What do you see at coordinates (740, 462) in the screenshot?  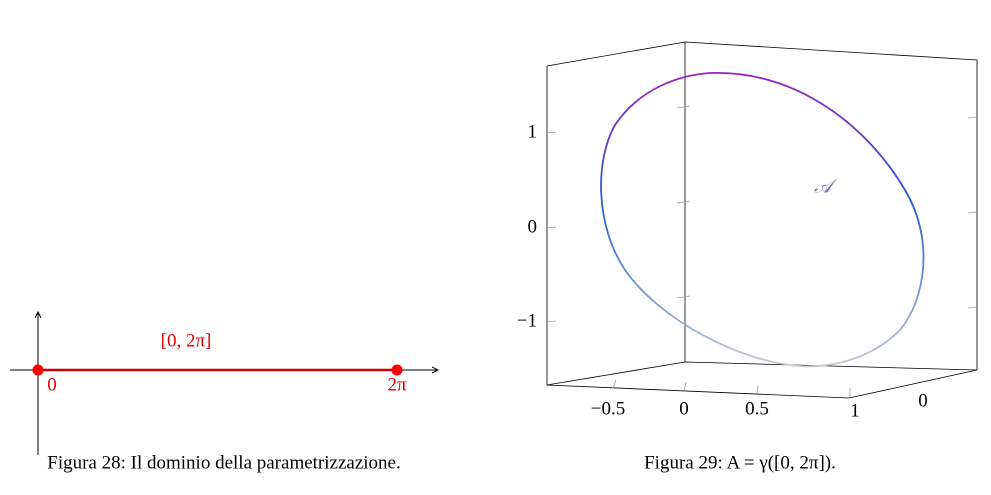 I see `caption: Figura 29: A = γ([0, 2π]).` at bounding box center [740, 462].